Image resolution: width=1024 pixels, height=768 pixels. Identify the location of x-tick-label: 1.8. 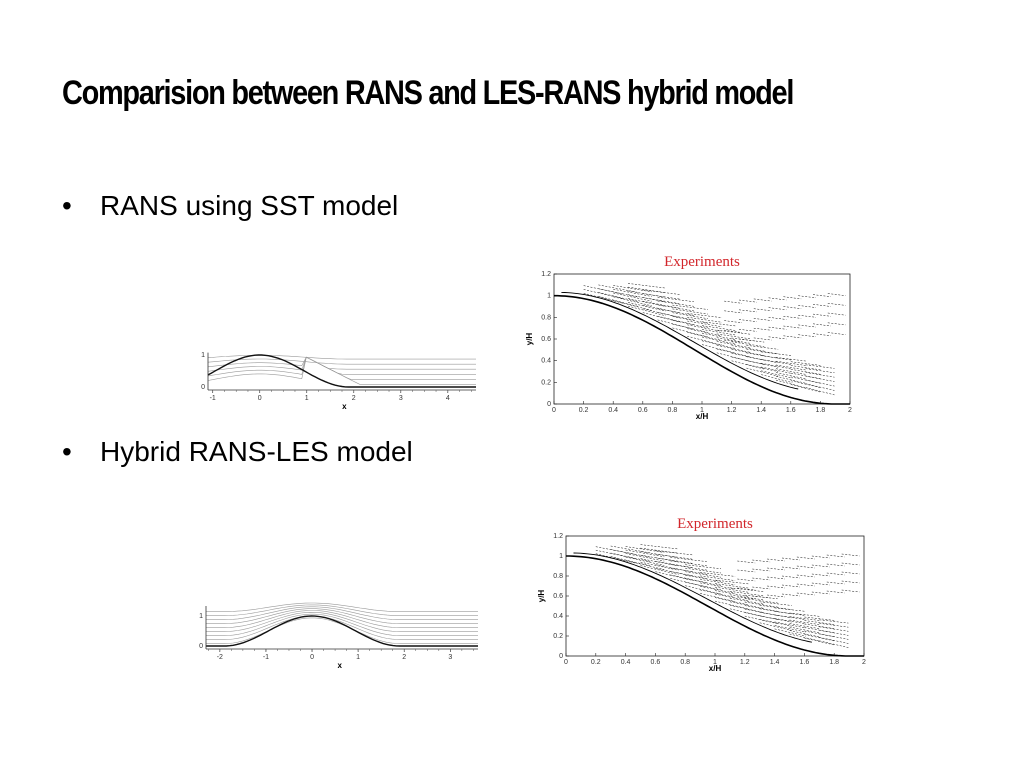
(834, 662).